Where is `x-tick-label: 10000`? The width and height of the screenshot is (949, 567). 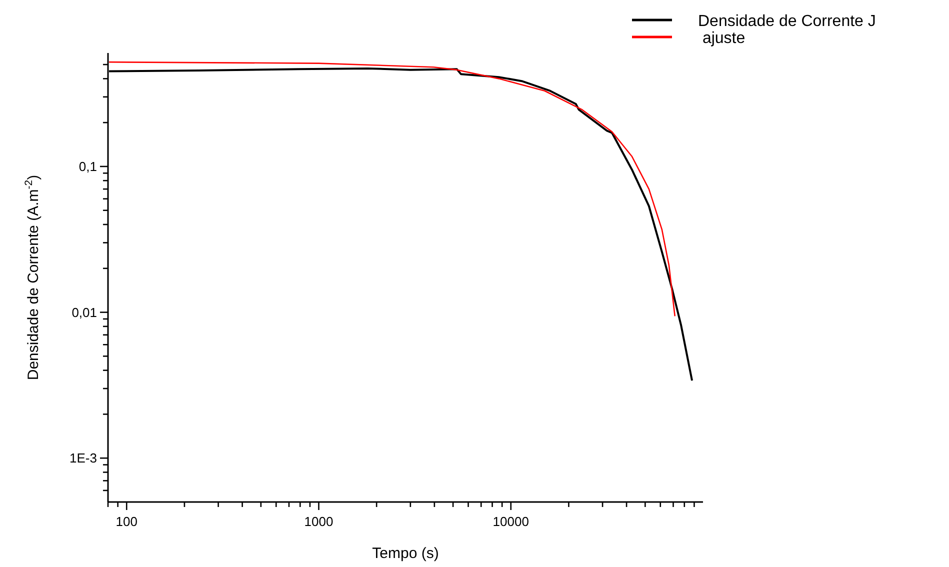 x-tick-label: 10000 is located at coordinates (510, 521).